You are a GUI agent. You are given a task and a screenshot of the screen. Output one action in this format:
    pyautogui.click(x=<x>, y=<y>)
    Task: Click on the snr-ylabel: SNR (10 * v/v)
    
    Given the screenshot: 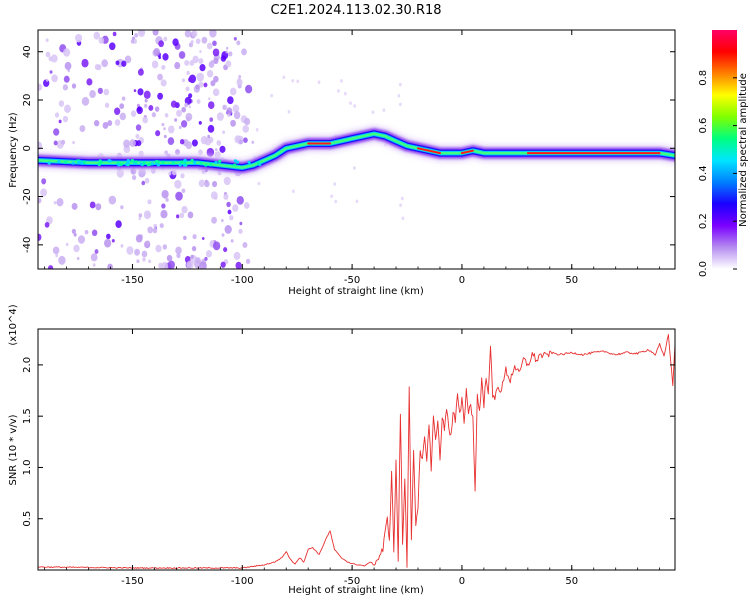 What is the action you would take?
    pyautogui.click(x=13, y=449)
    